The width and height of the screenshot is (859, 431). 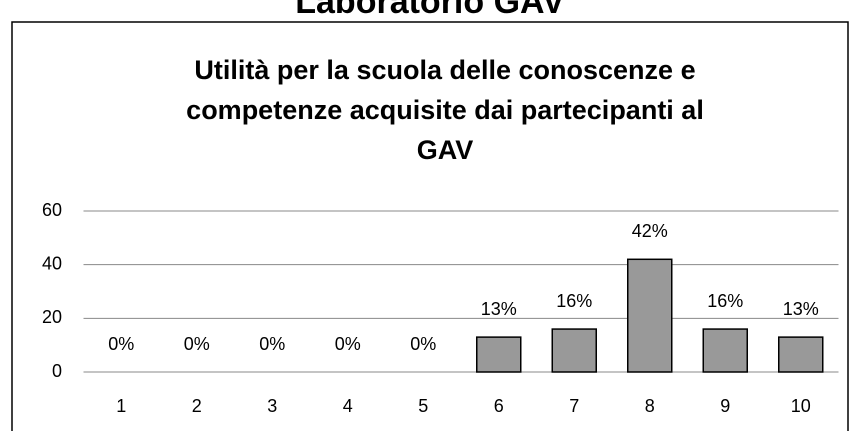 What do you see at coordinates (430, 10) in the screenshot?
I see `page-title: Laboratorio GAV` at bounding box center [430, 10].